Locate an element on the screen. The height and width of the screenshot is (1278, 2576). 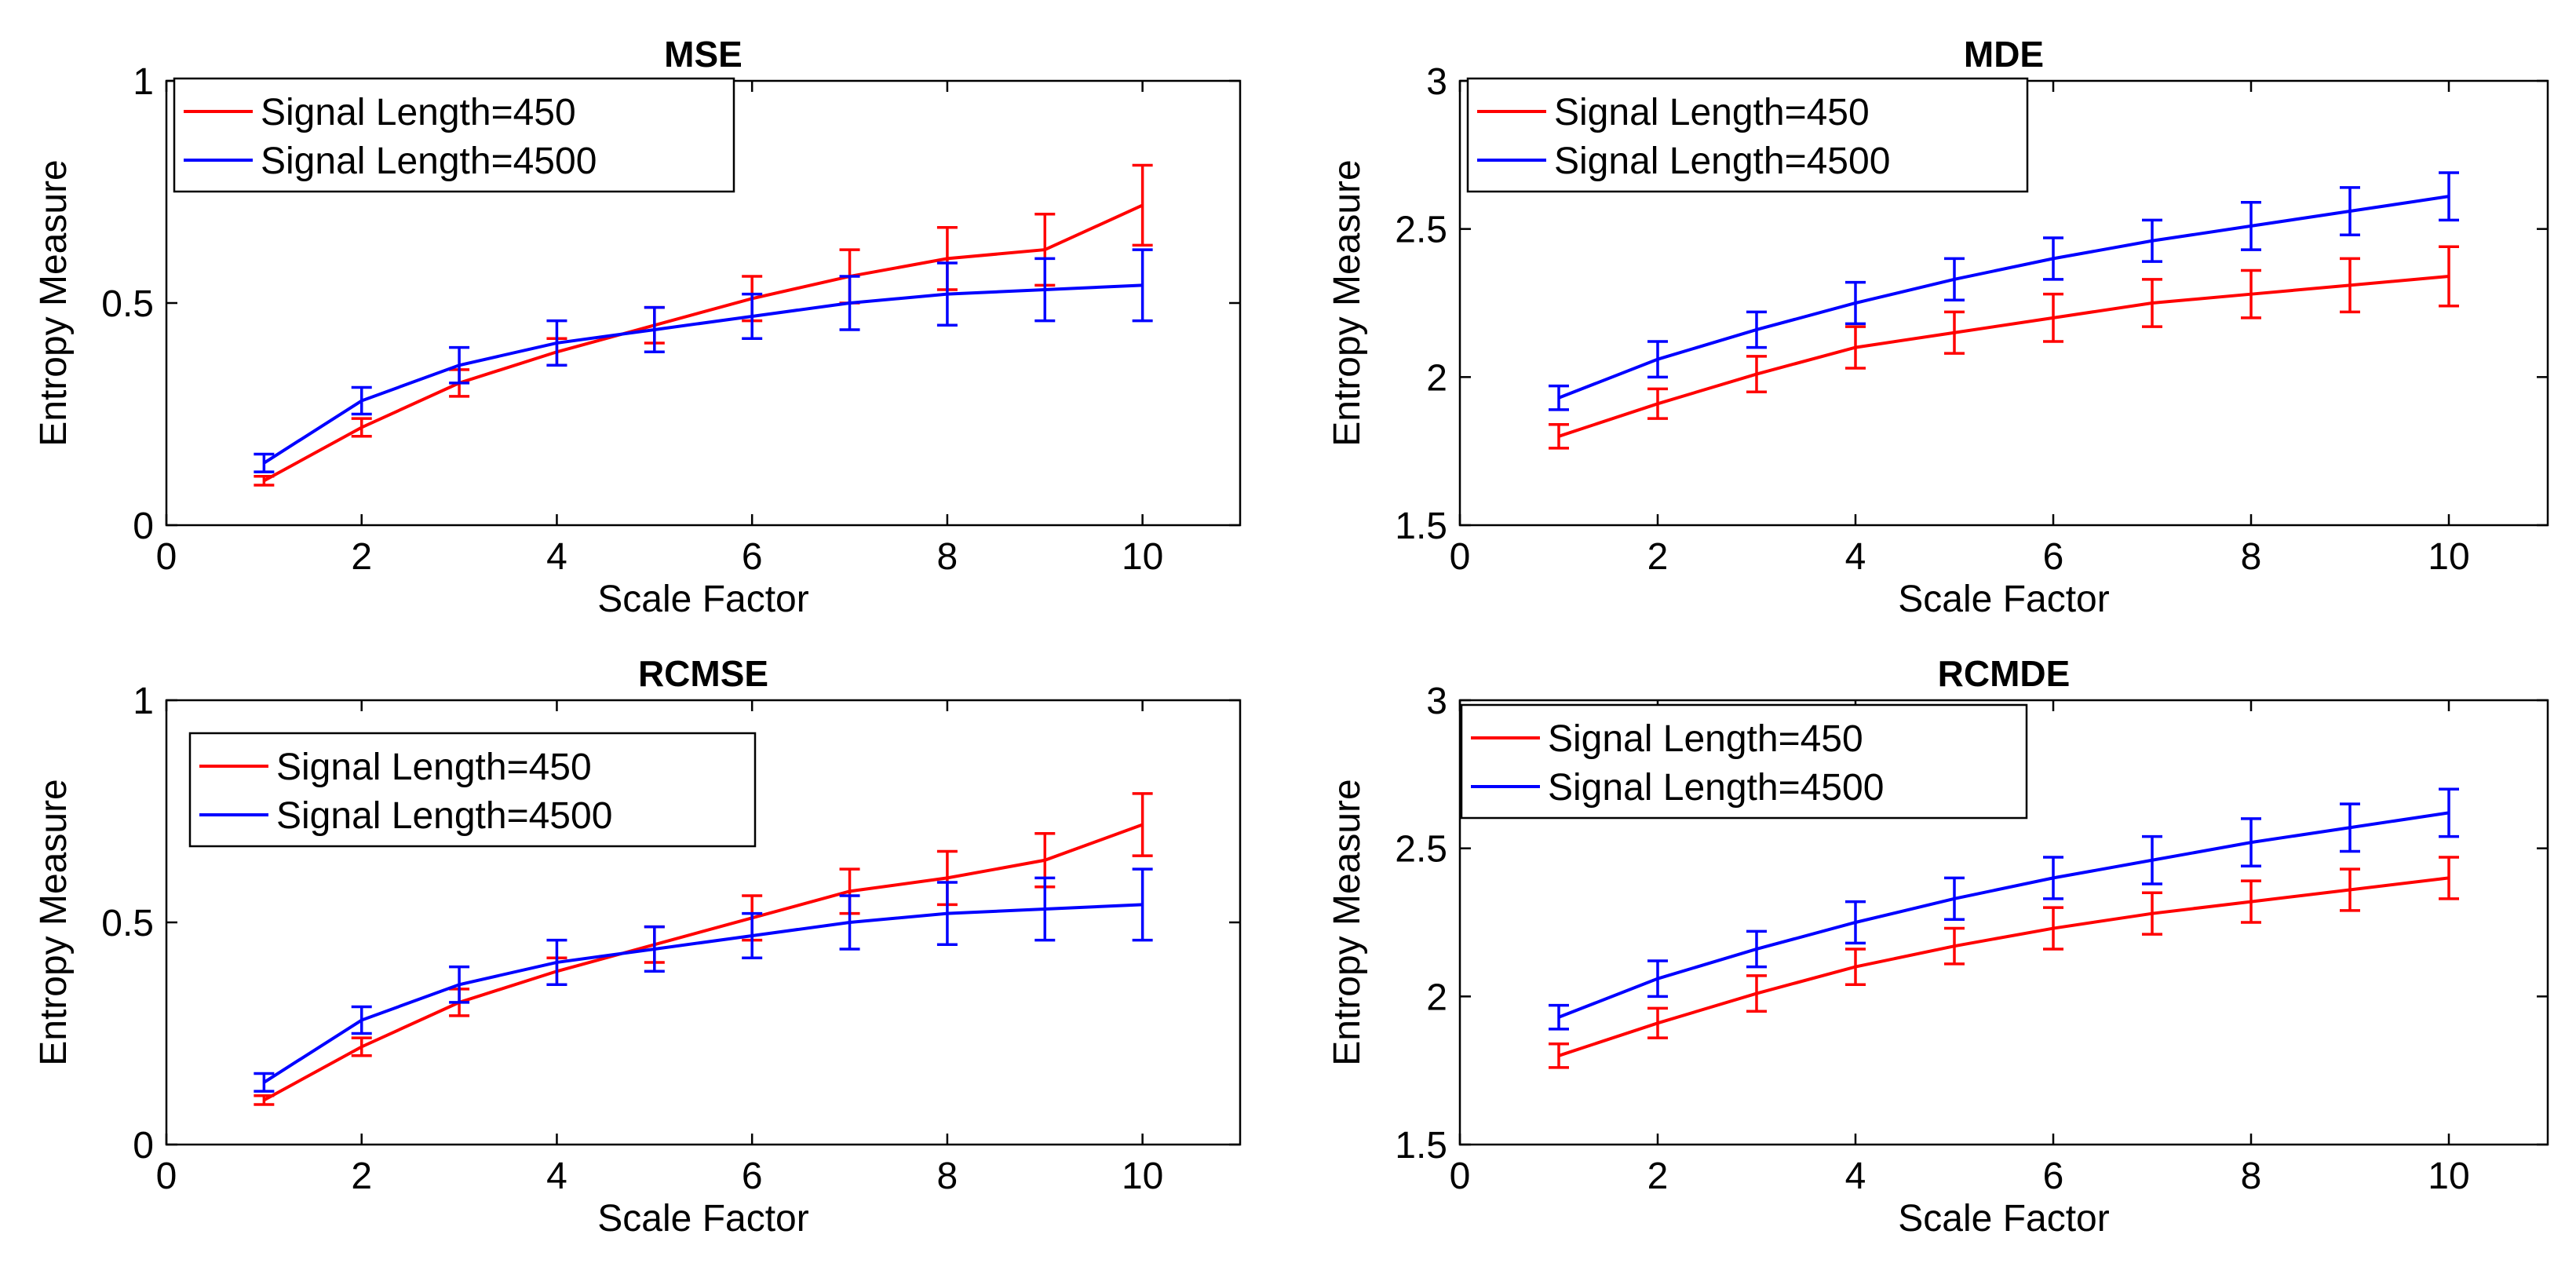
chart-title: MDE is located at coordinates (2004, 54).